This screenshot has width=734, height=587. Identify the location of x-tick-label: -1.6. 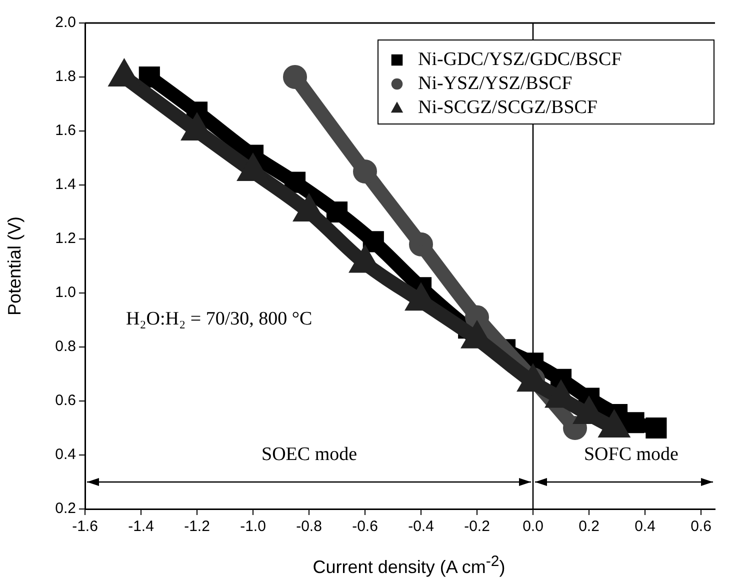
(85, 527).